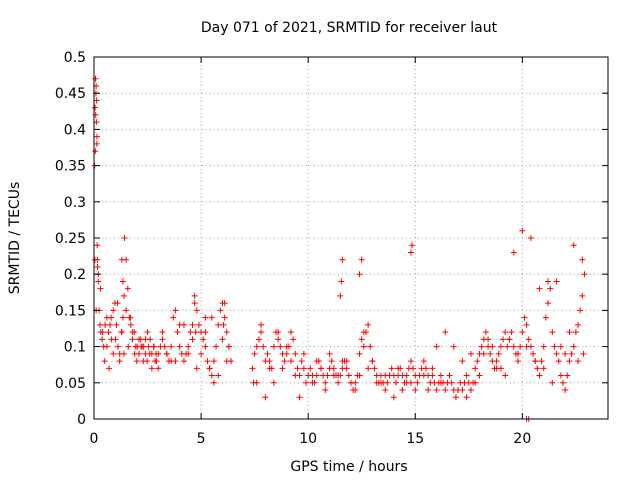  What do you see at coordinates (308, 439) in the screenshot?
I see `x-tick-label: 10` at bounding box center [308, 439].